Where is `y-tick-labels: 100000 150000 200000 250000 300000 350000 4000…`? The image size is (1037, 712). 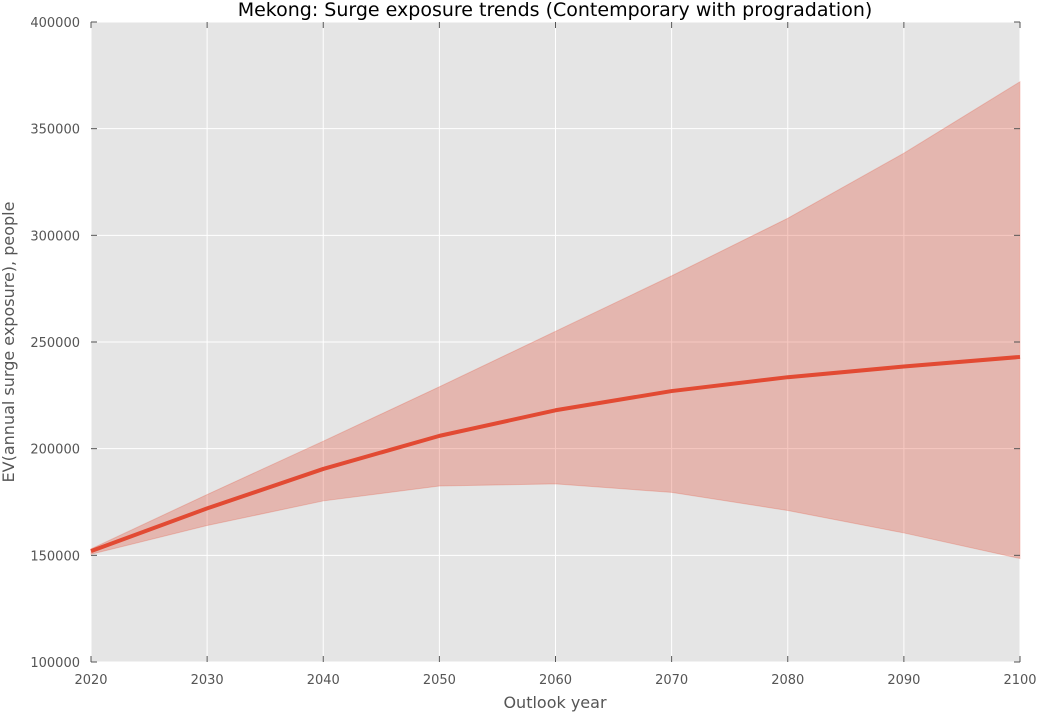
y-tick-labels: 100000 150000 200000 250000 300000 350000 4000… is located at coordinates (55, 343).